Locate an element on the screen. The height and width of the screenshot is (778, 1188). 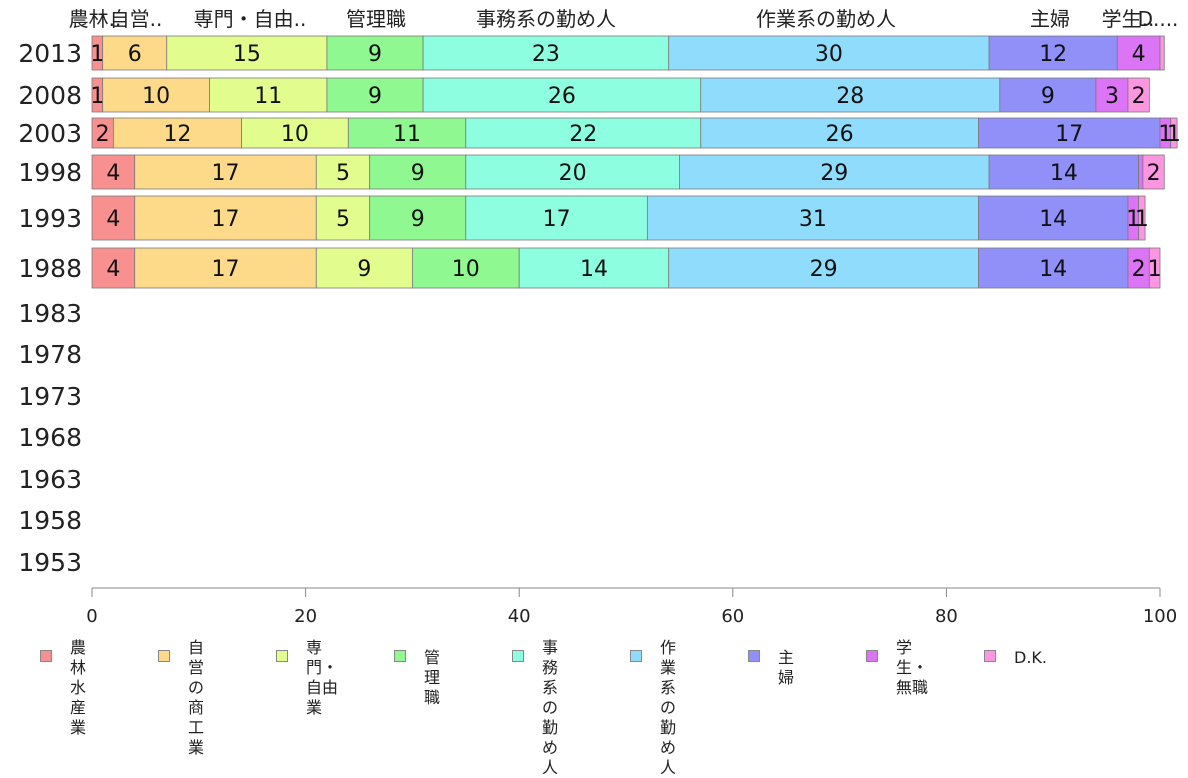
series-header: 事務系の勤め人 is located at coordinates (546, 19).